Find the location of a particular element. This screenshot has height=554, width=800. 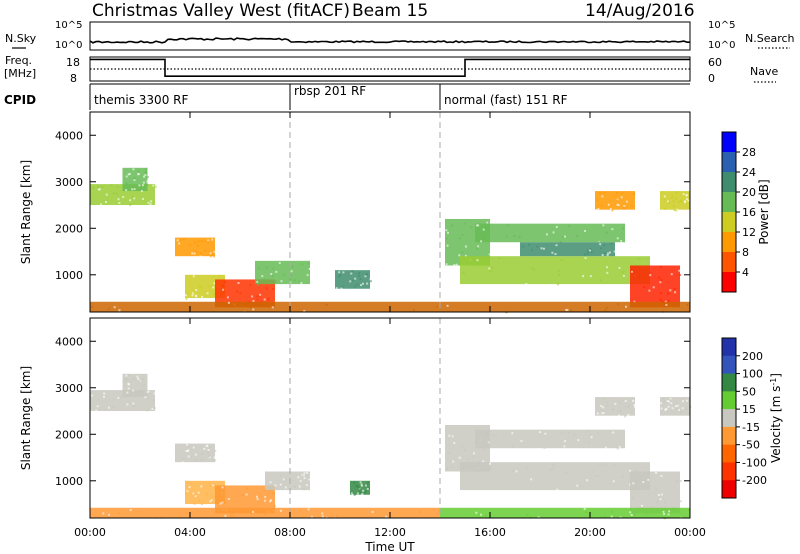

x-tick-label: 12:00 is located at coordinates (390, 532).